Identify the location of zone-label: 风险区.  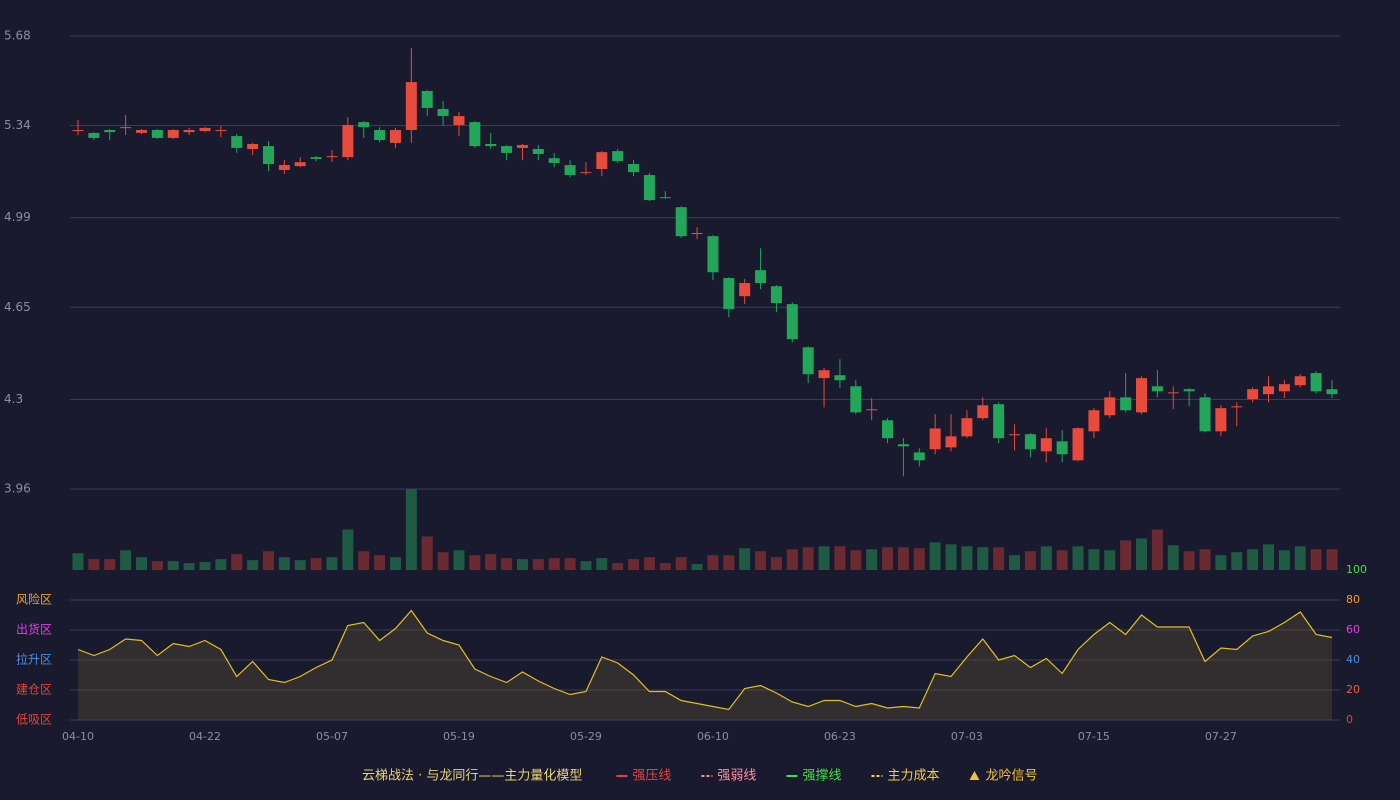
(34, 599).